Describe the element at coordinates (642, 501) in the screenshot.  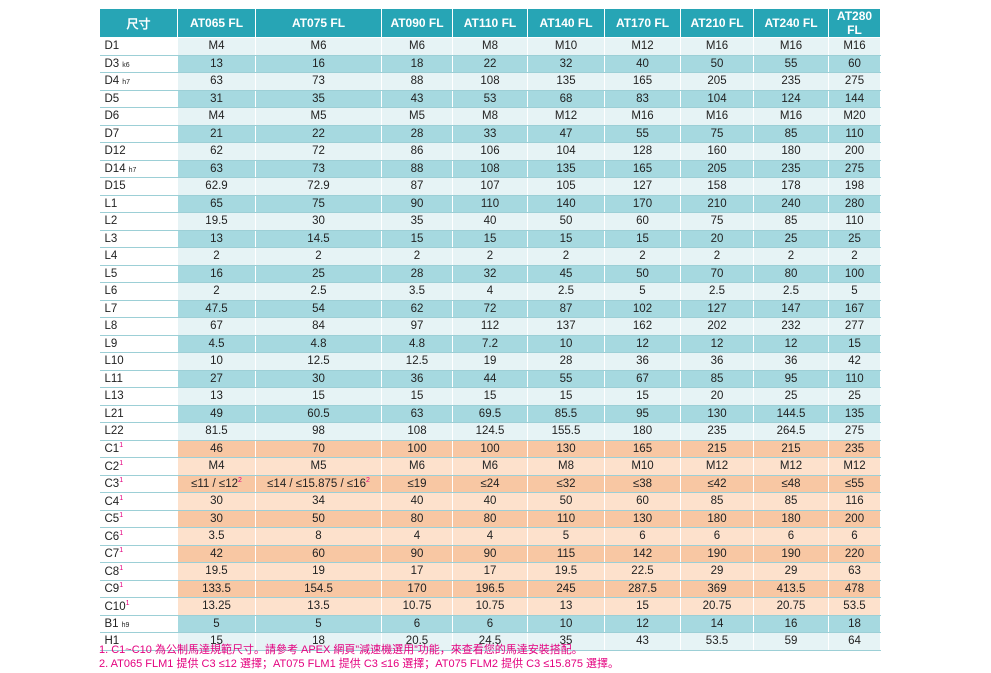
I see `table-cell: 60` at that location.